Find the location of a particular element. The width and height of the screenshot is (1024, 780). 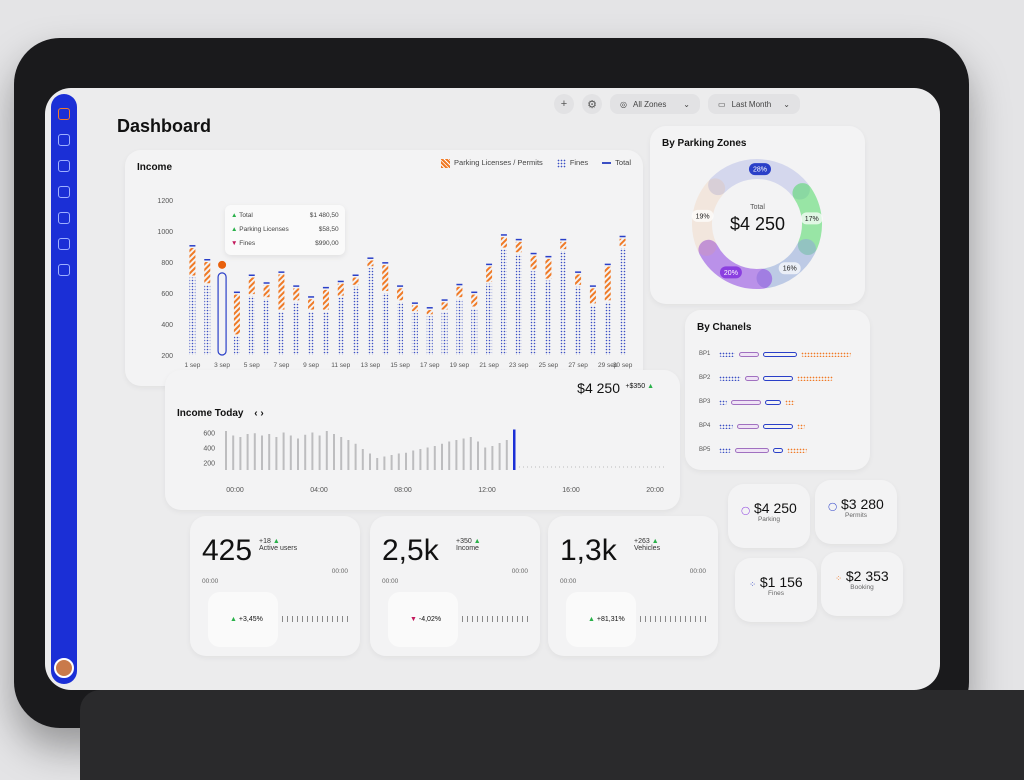

stat-pct: ▼ -4,02% is located at coordinates (426, 619).